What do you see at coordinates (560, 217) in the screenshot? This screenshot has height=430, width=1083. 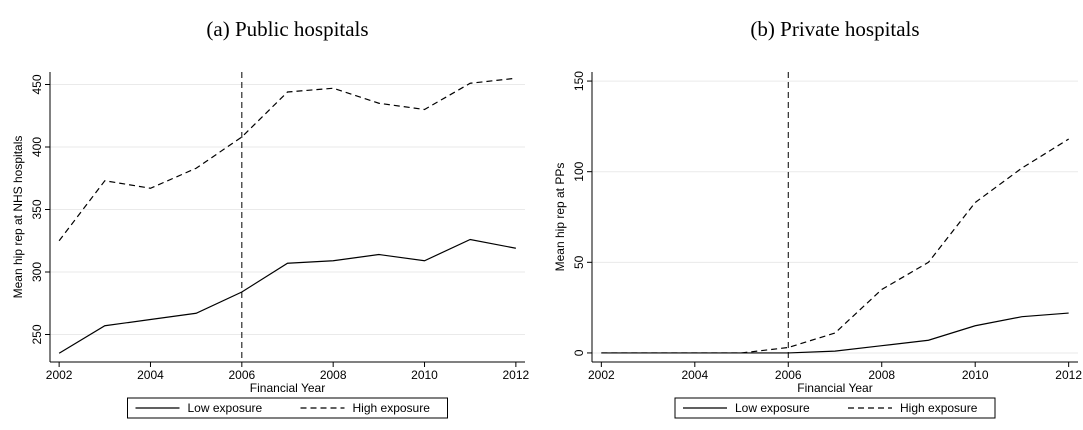 I see `y-axis-label: Mean hip rep at PPs` at bounding box center [560, 217].